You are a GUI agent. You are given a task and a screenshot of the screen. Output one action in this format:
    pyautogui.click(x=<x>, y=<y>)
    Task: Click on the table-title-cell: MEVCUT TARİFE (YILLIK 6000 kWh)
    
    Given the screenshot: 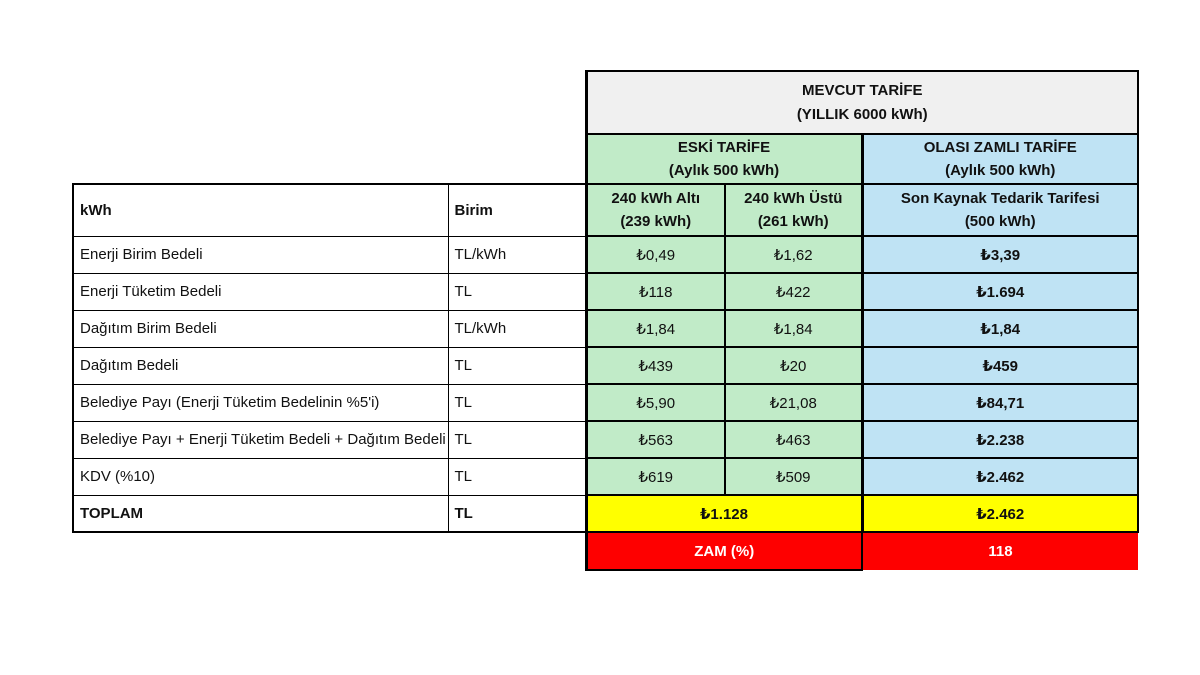 What is the action you would take?
    pyautogui.click(x=861, y=102)
    